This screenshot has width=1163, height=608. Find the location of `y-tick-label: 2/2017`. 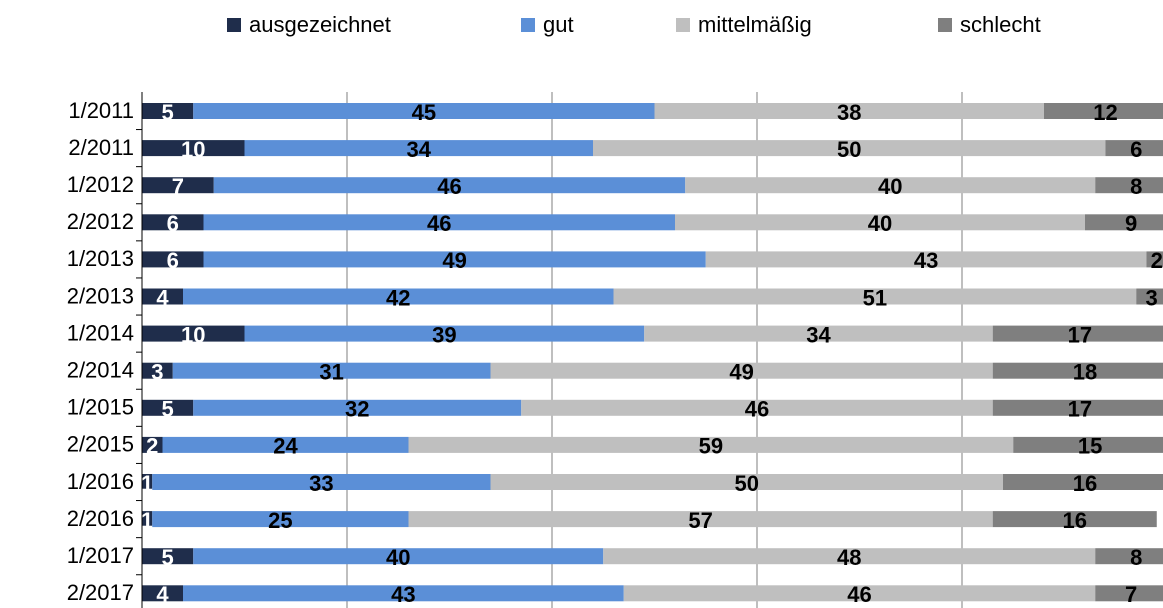

y-tick-label: 2/2017 is located at coordinates (100, 592).